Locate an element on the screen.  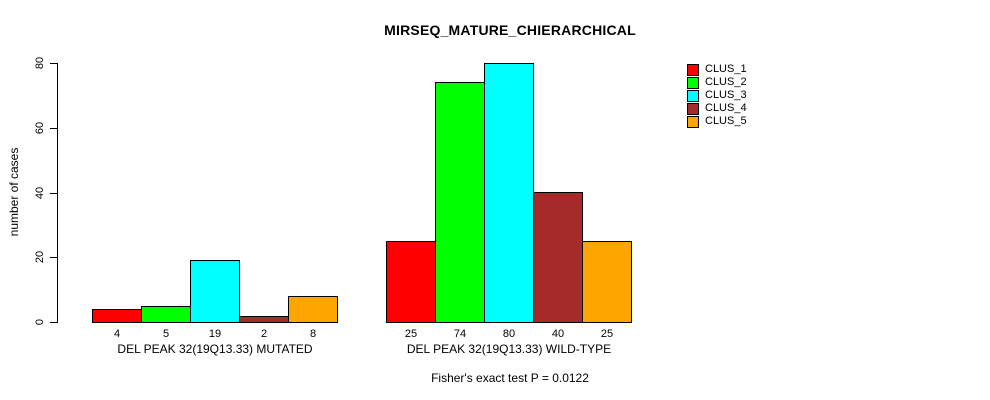
y-tick-label: 0 is located at coordinates (40, 322).